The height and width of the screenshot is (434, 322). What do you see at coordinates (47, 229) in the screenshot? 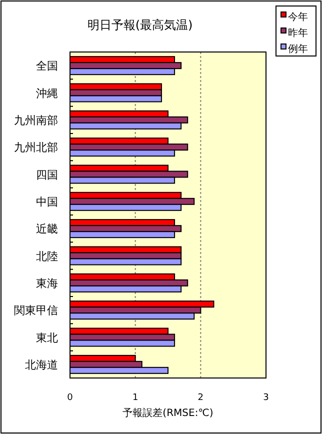
I see `y-tick-label: 近畿` at bounding box center [47, 229].